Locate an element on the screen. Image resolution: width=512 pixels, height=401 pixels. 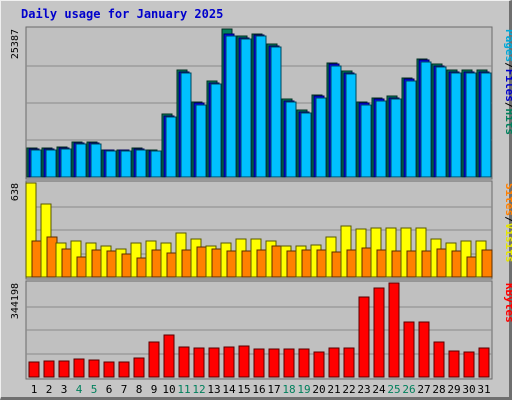
x-tick-label-5: 5 is located at coordinates (94, 389).